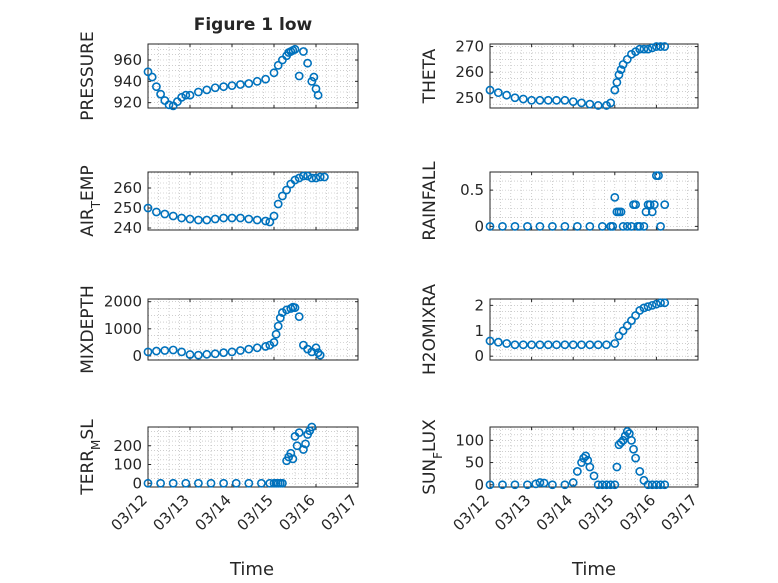  What do you see at coordinates (430, 435) in the screenshot?
I see `ylabel-part: LUX` at bounding box center [430, 435].